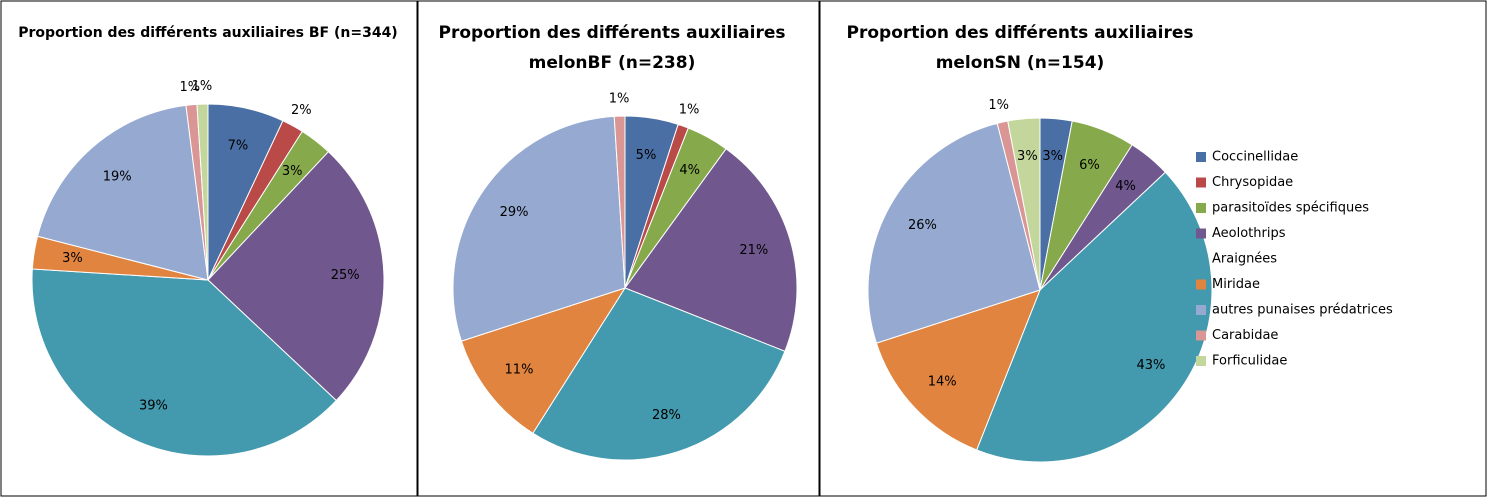  I want to click on legend-label: Araignées, so click(1244, 259).